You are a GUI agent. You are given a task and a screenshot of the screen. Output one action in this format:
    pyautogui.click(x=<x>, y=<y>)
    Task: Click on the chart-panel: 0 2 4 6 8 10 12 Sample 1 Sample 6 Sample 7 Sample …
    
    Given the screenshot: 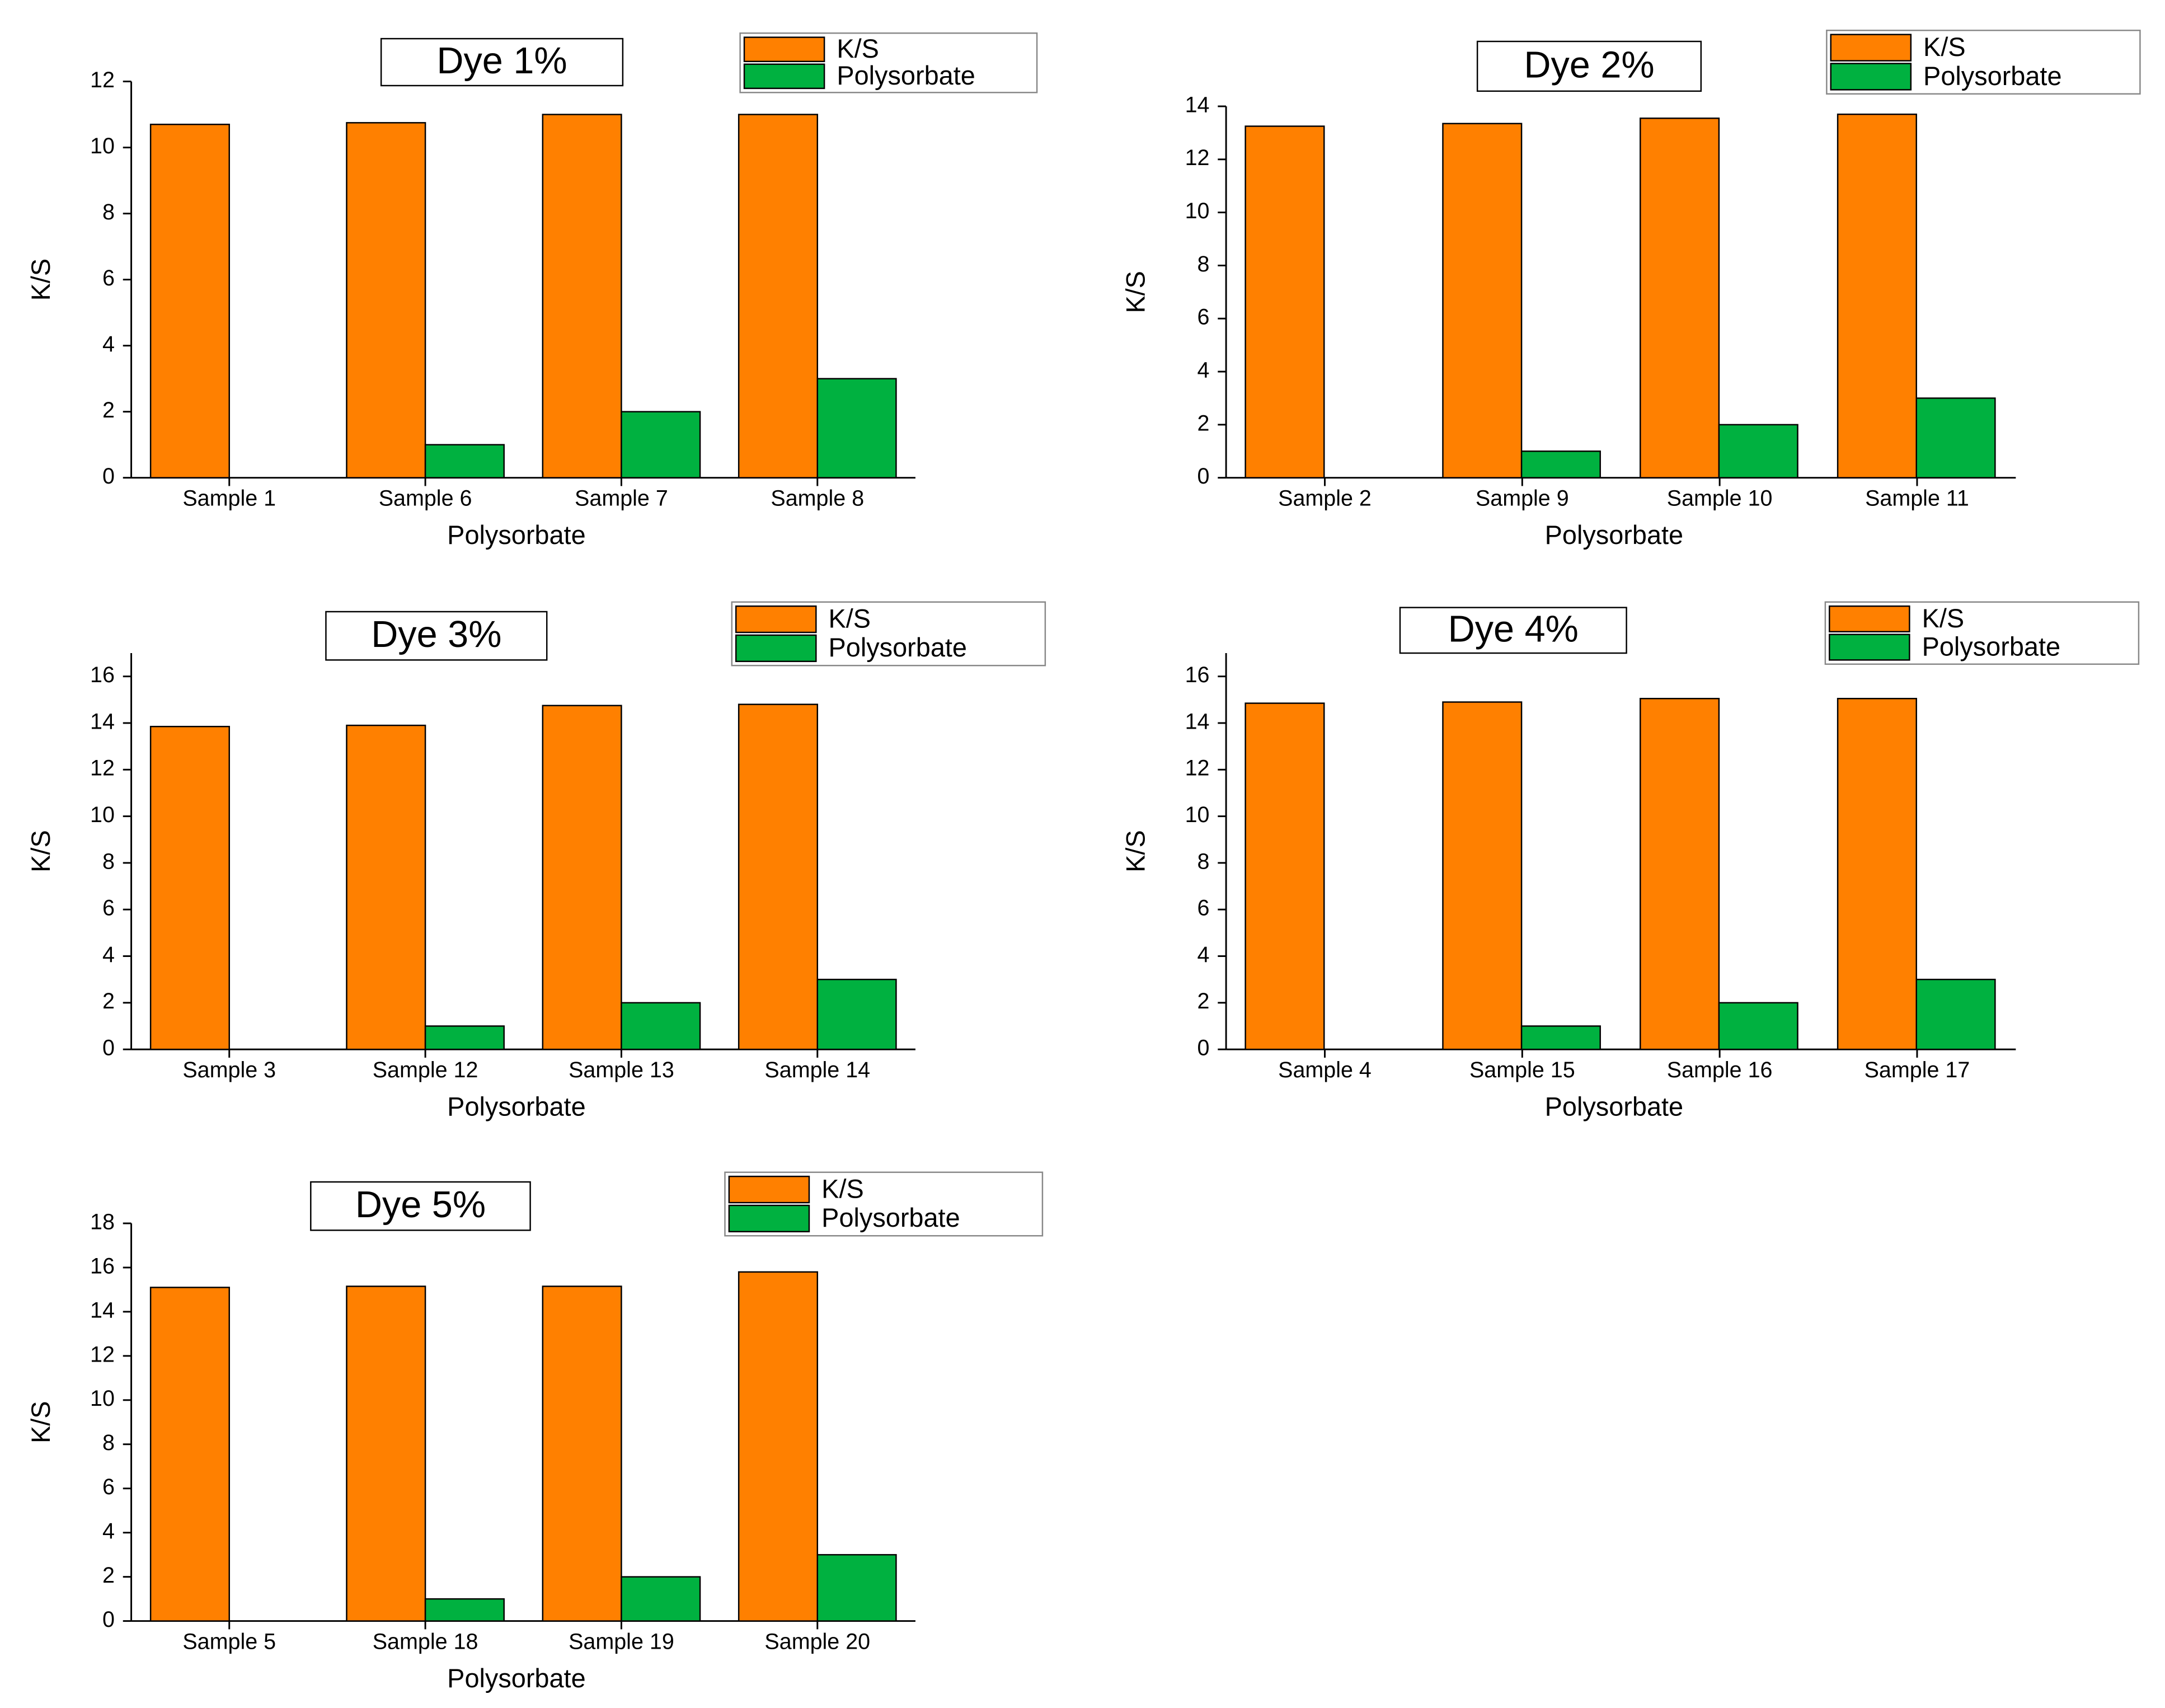 What is the action you would take?
    pyautogui.click(x=532, y=291)
    